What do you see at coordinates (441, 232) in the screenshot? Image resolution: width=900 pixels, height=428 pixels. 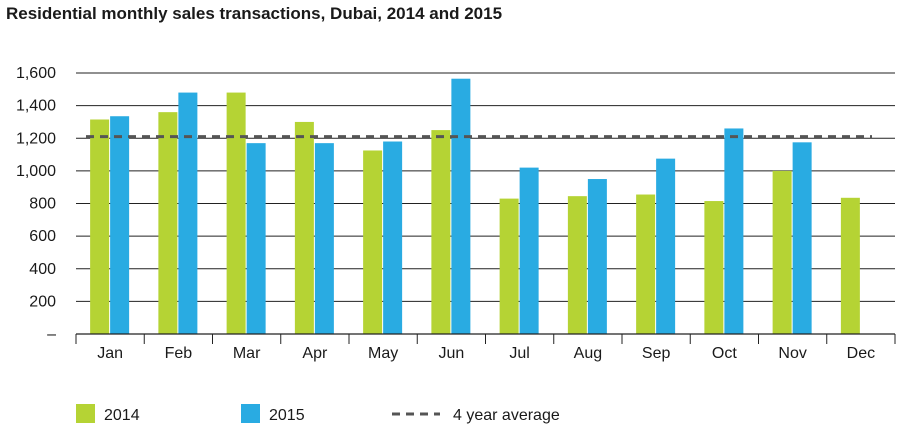 I see `bar-2014-jun` at bounding box center [441, 232].